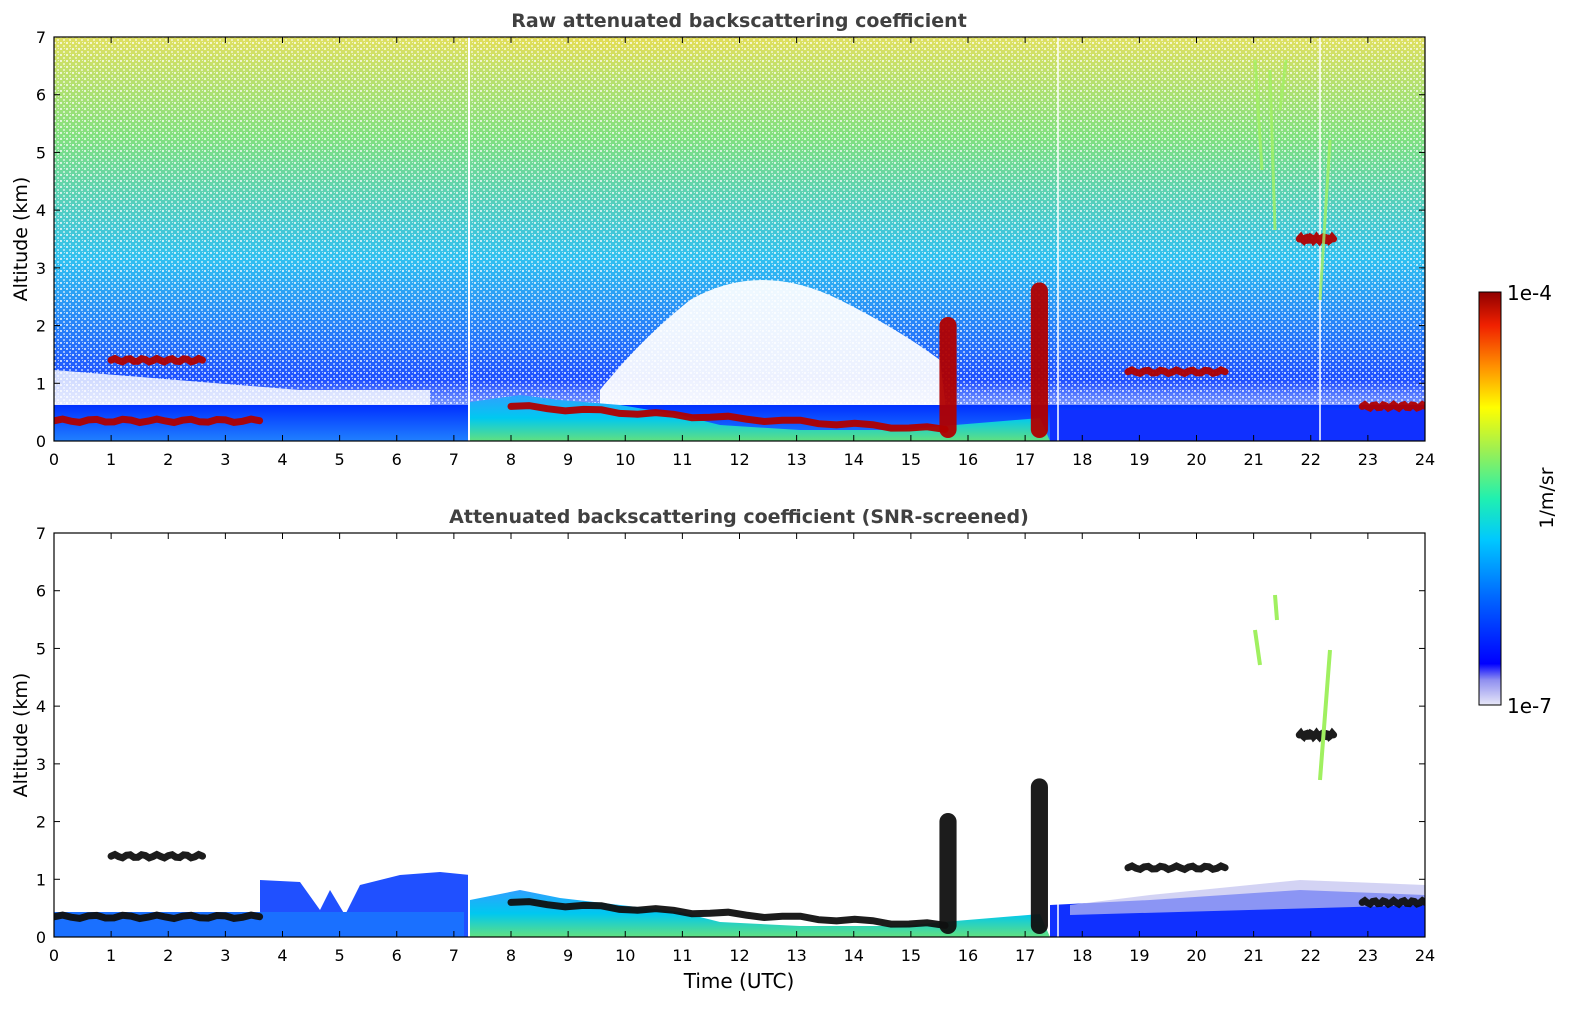 The height and width of the screenshot is (1020, 1595). What do you see at coordinates (1292, 180) in the screenshot?
I see `raw-cirrus-streak` at bounding box center [1292, 180].